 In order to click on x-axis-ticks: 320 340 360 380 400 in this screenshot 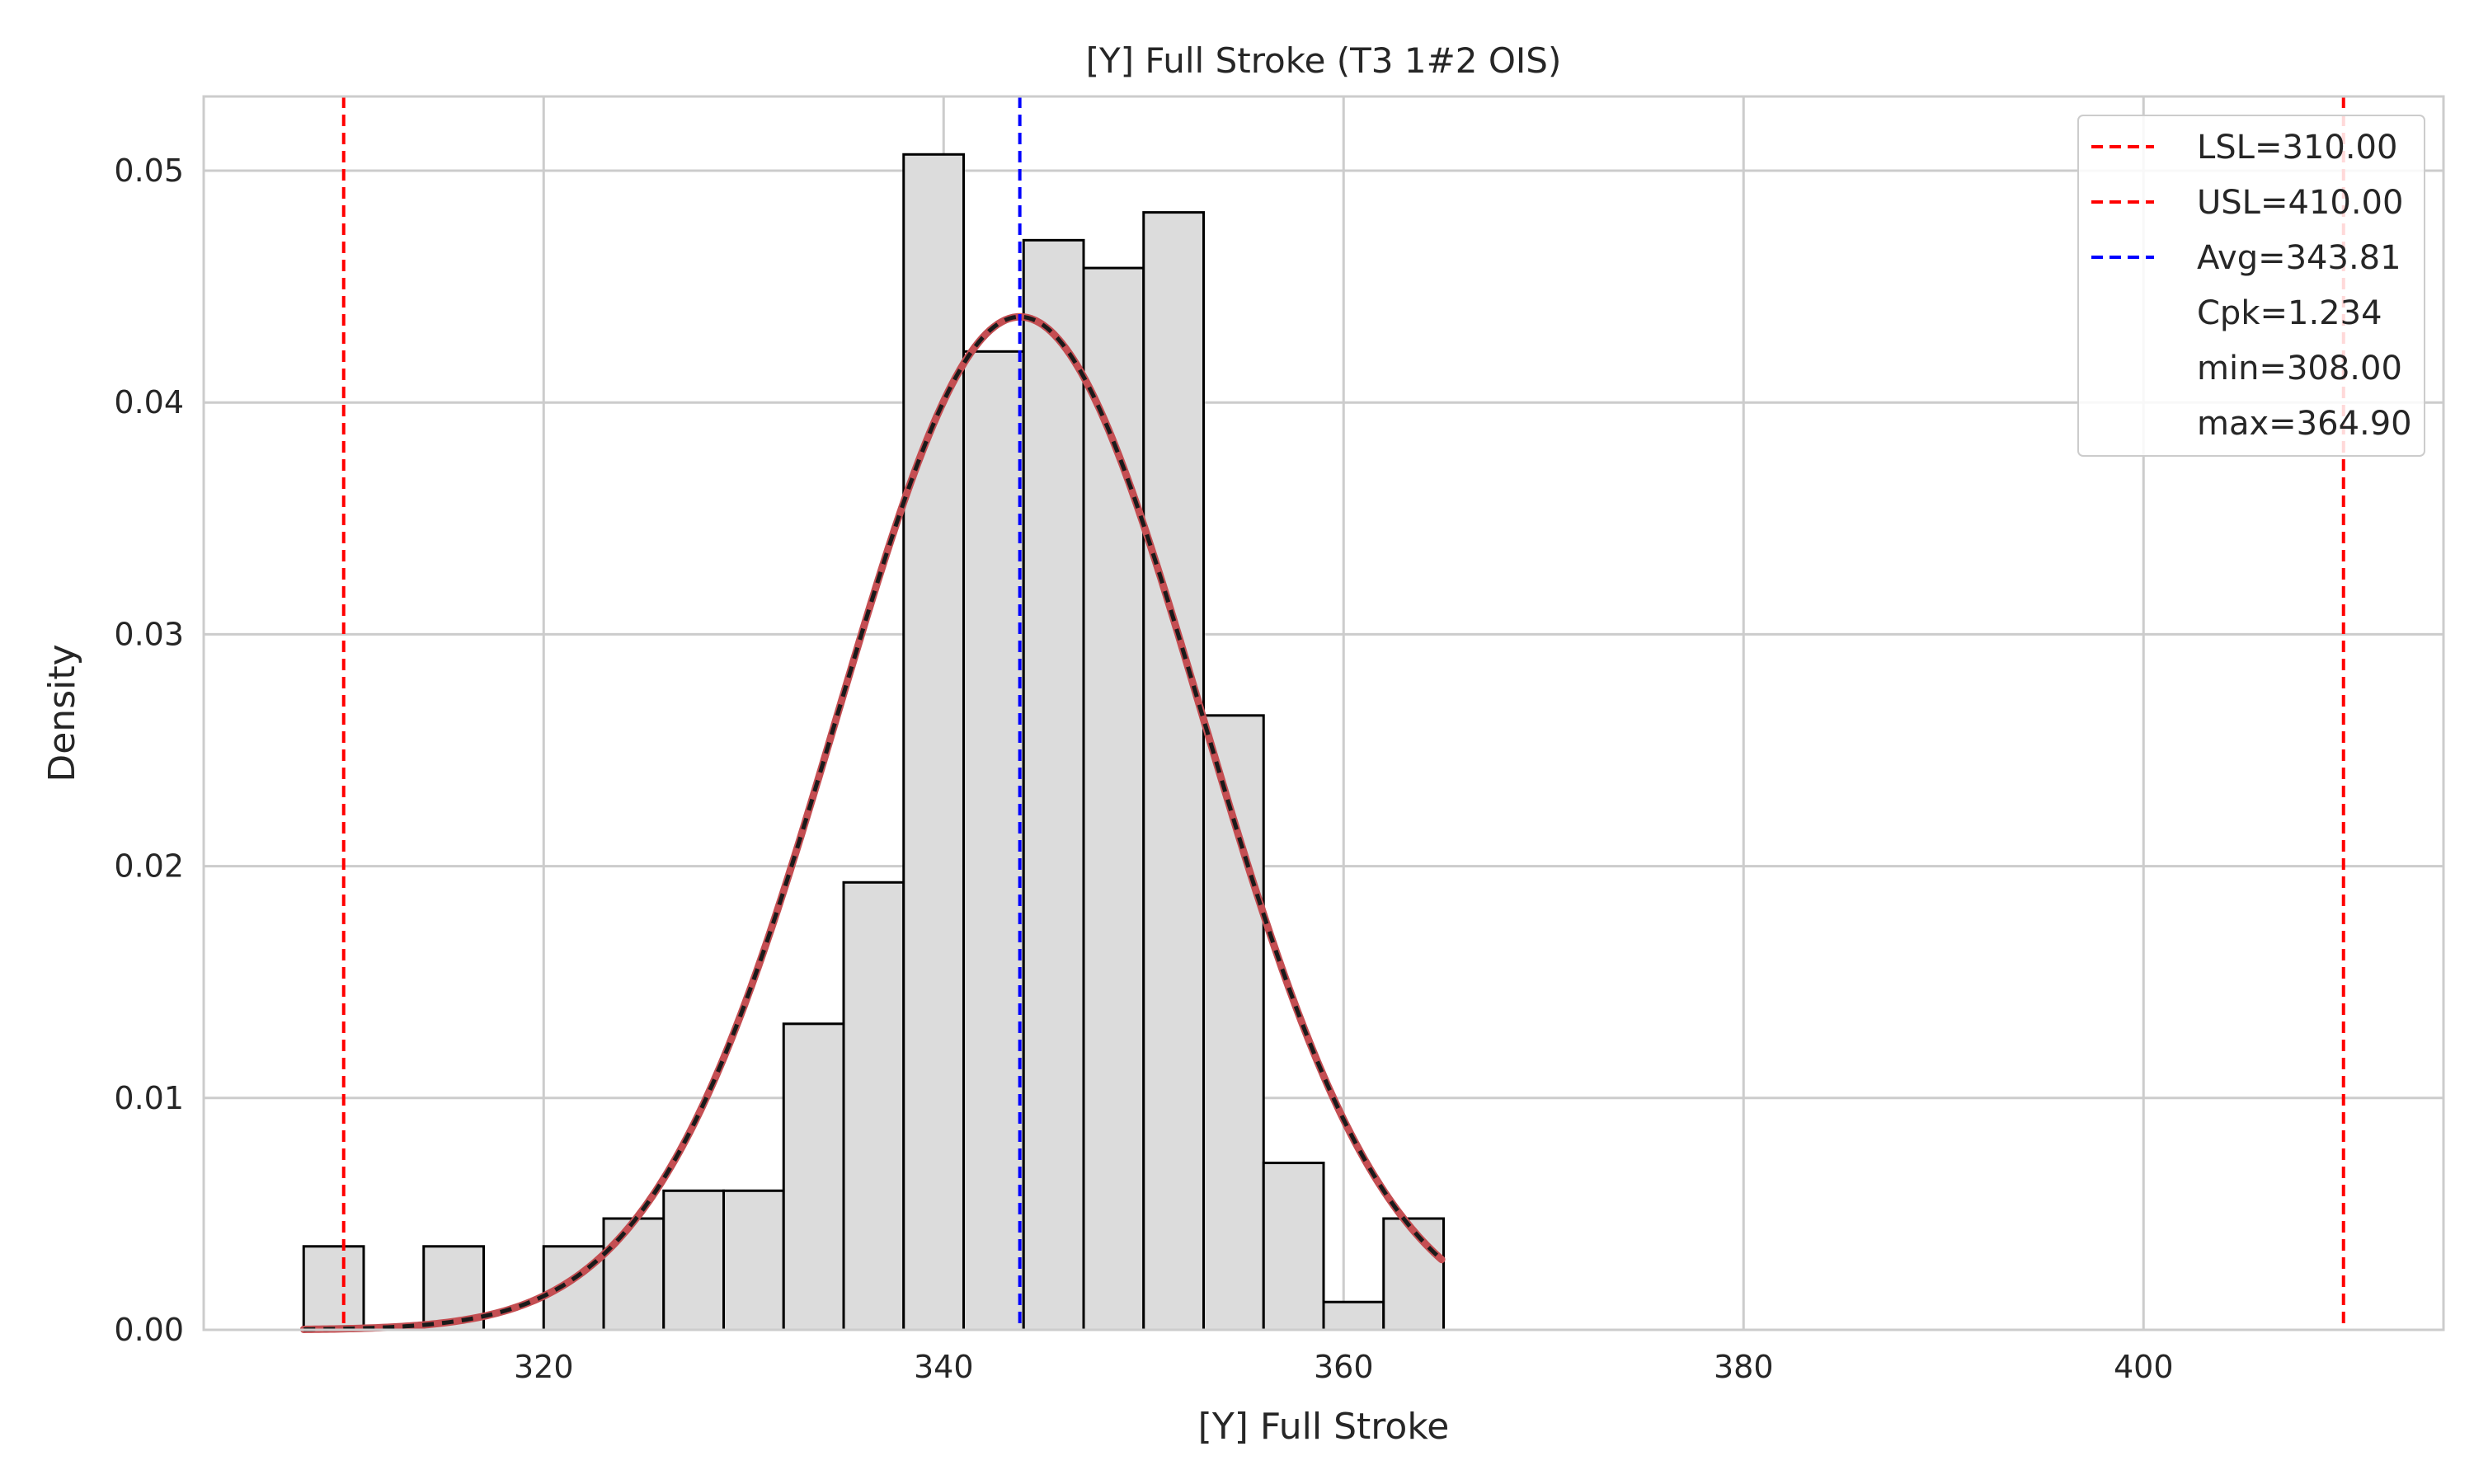, I will do `click(1344, 1367)`.